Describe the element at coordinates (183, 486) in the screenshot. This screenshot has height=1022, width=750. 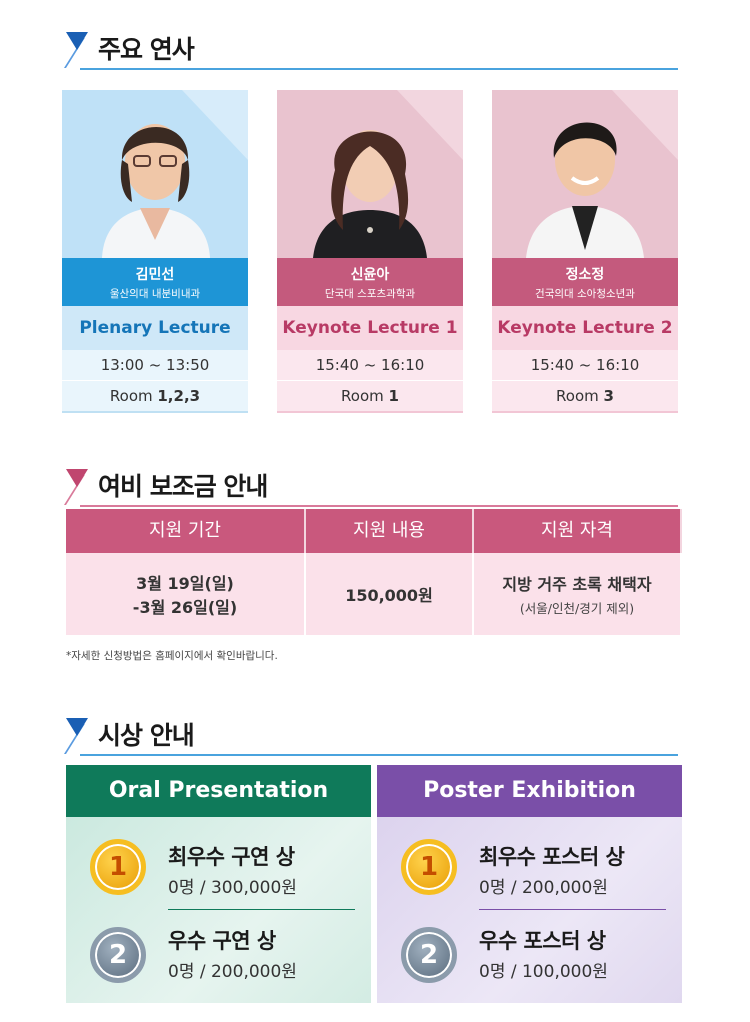
I see `subsidy-title: 여비 보조금 안내` at that location.